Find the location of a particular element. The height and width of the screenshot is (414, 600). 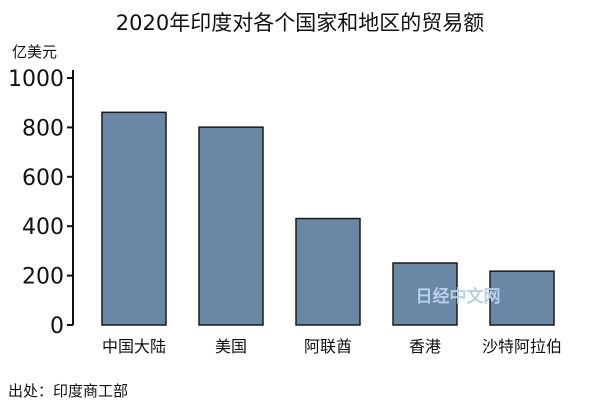

y-tick-label: 400 is located at coordinates (43, 227).